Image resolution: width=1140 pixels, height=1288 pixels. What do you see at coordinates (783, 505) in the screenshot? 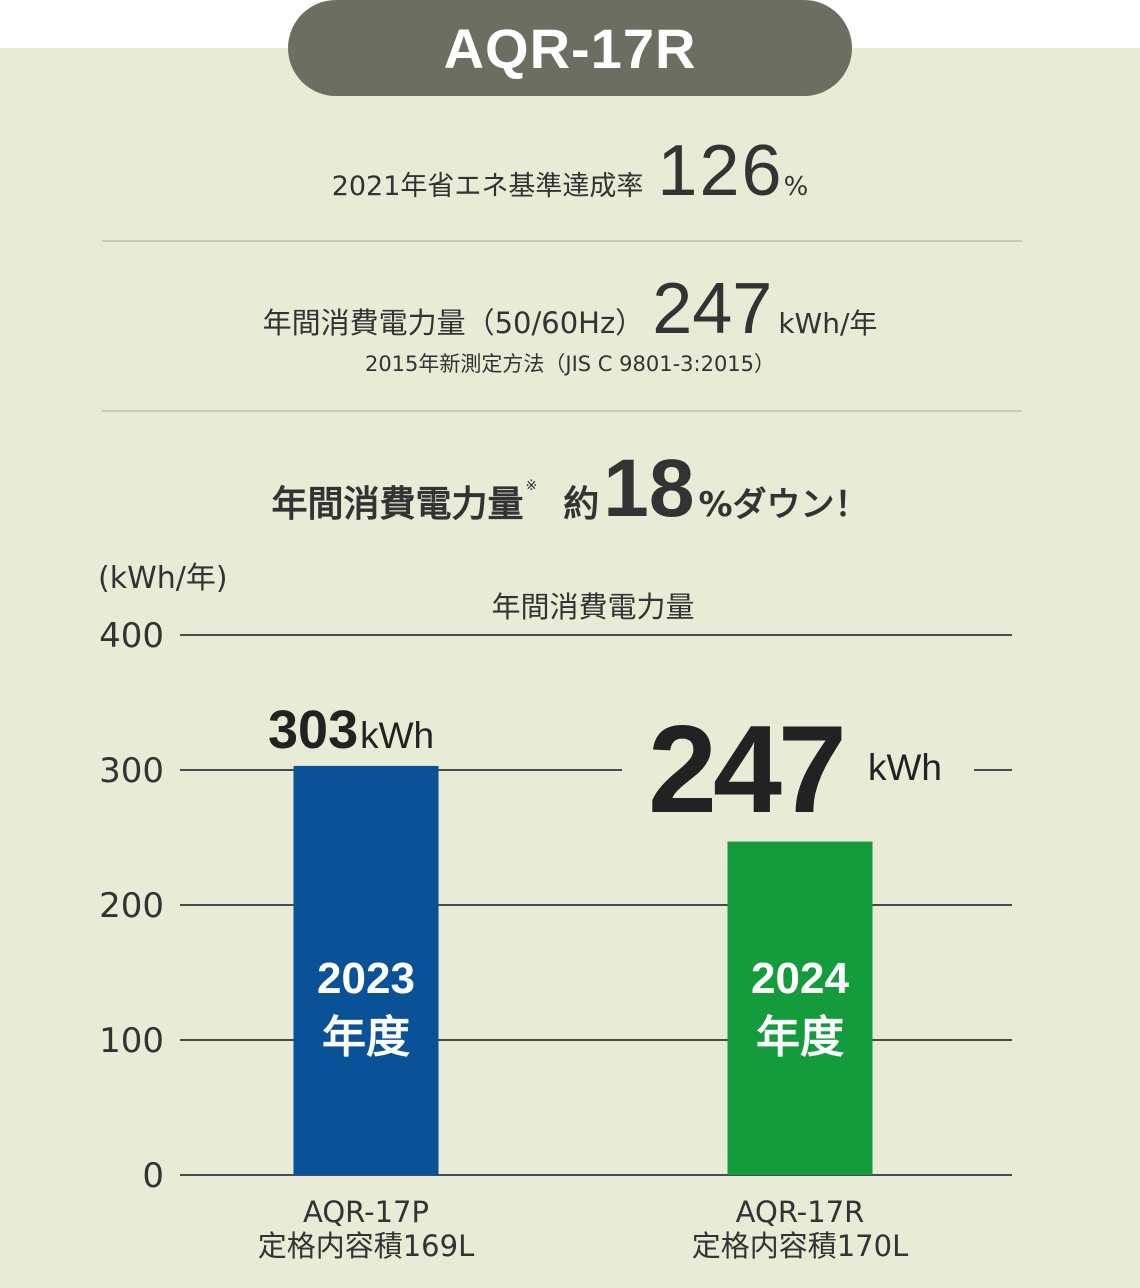
I see `reduction-suffix: %ダウン！` at bounding box center [783, 505].